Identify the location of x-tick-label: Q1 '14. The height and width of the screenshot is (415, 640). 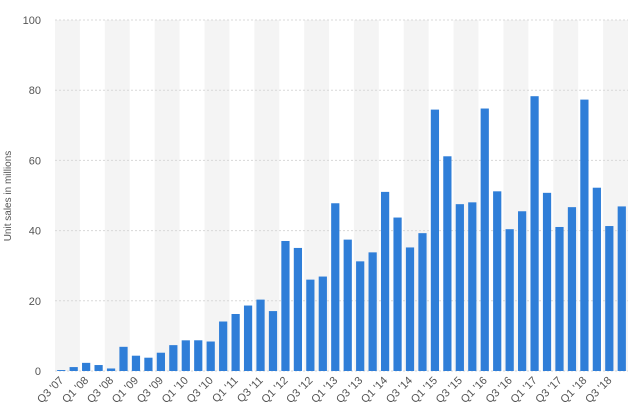
(374, 390).